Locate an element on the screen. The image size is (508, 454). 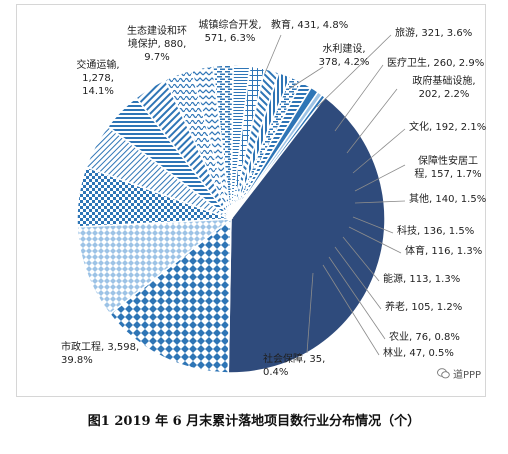
pie-slice-transport is located at coordinates (170, 295).